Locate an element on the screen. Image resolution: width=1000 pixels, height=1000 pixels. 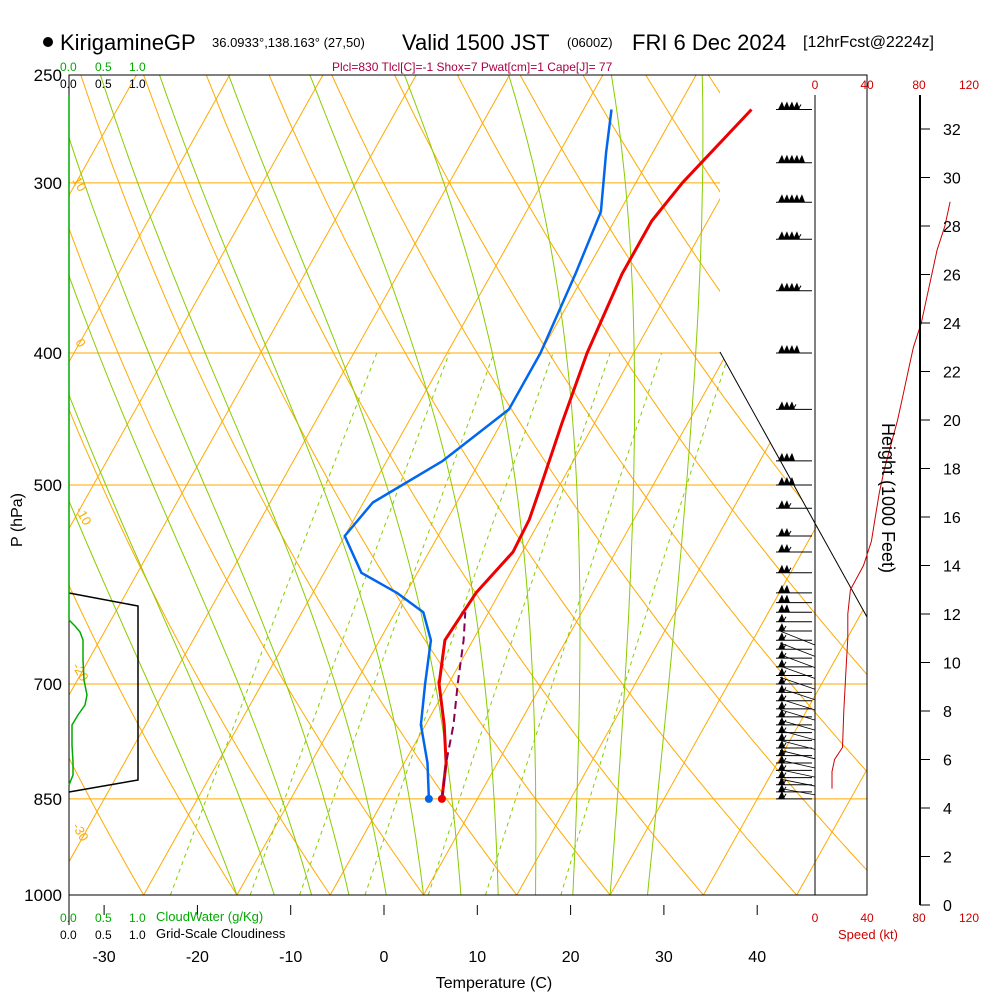
mixing-ratio-label: 12 is located at coordinates (549, 907).